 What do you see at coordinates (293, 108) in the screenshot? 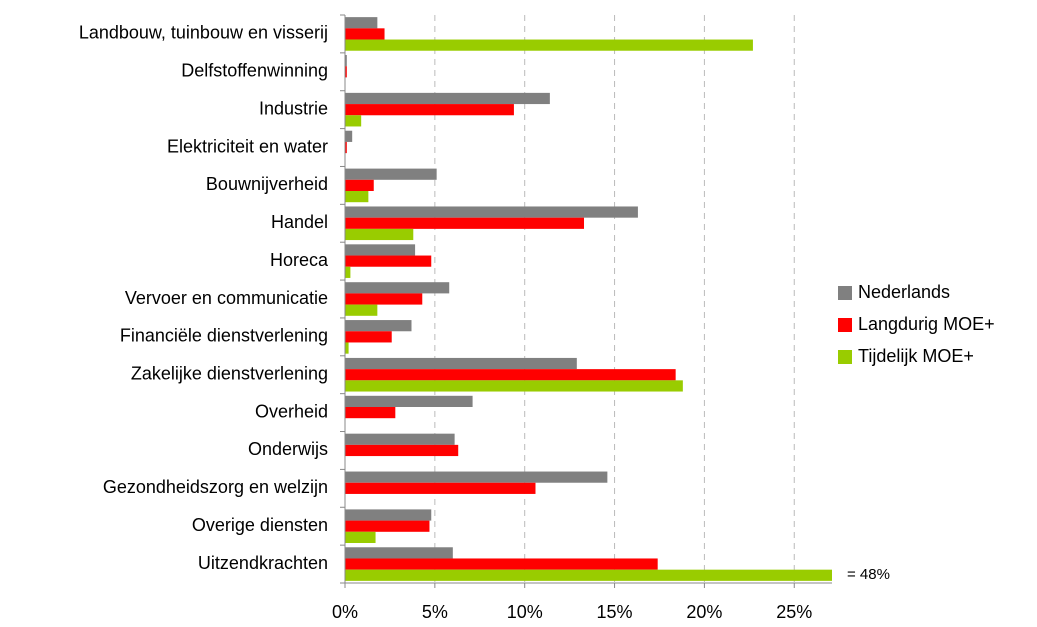
I see `y-tick-label: Industrie` at bounding box center [293, 108].